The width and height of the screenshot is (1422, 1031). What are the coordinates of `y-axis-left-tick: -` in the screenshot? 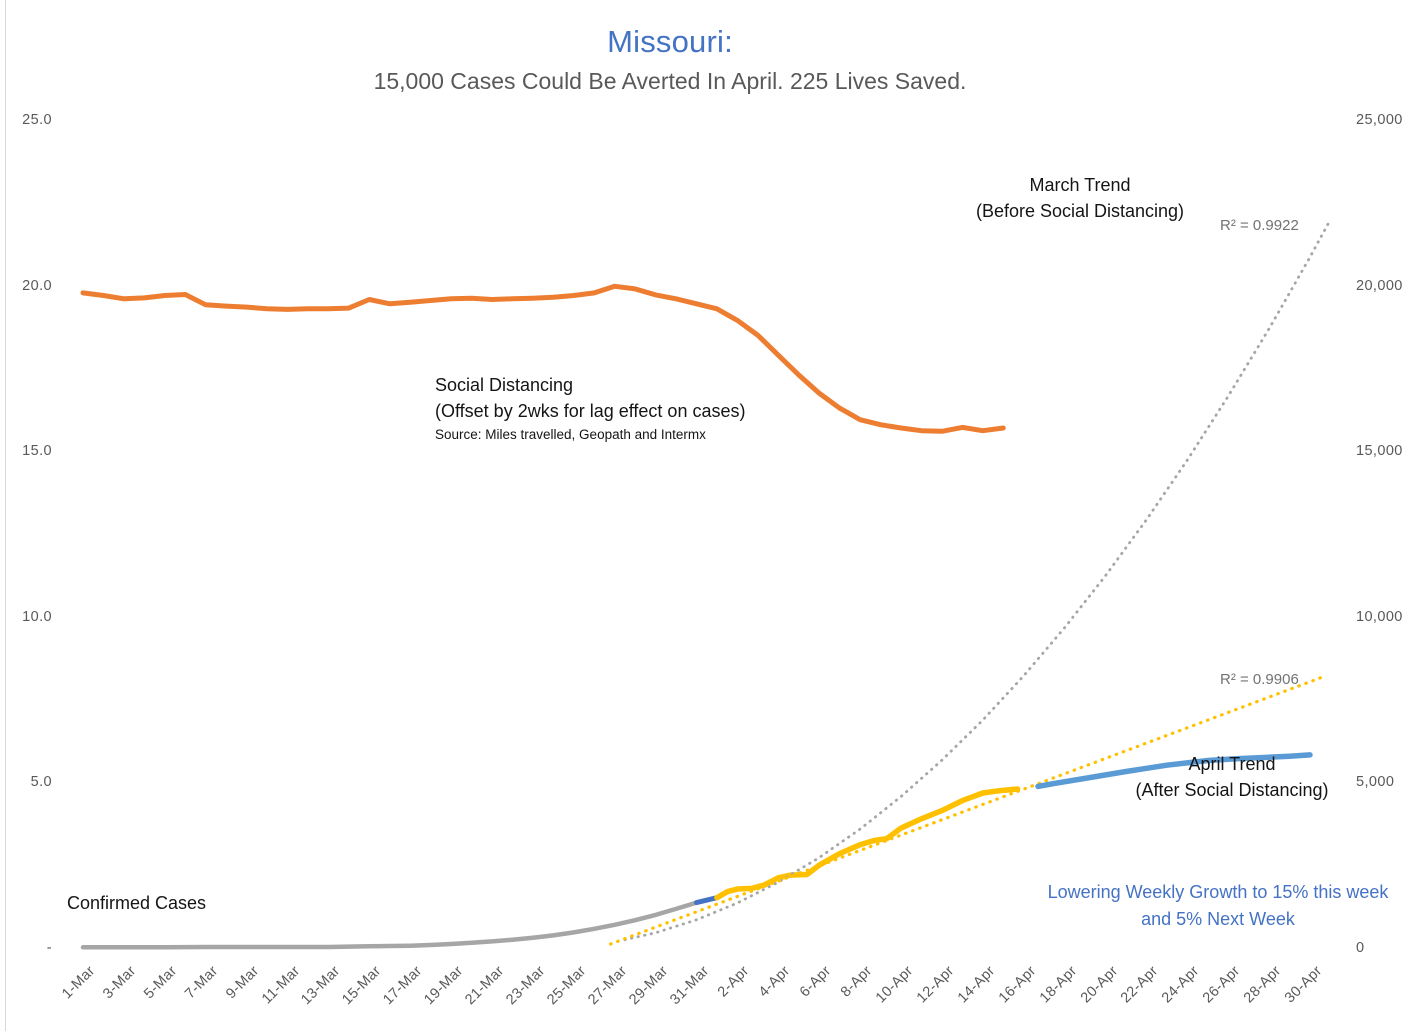 It's located at (49, 948).